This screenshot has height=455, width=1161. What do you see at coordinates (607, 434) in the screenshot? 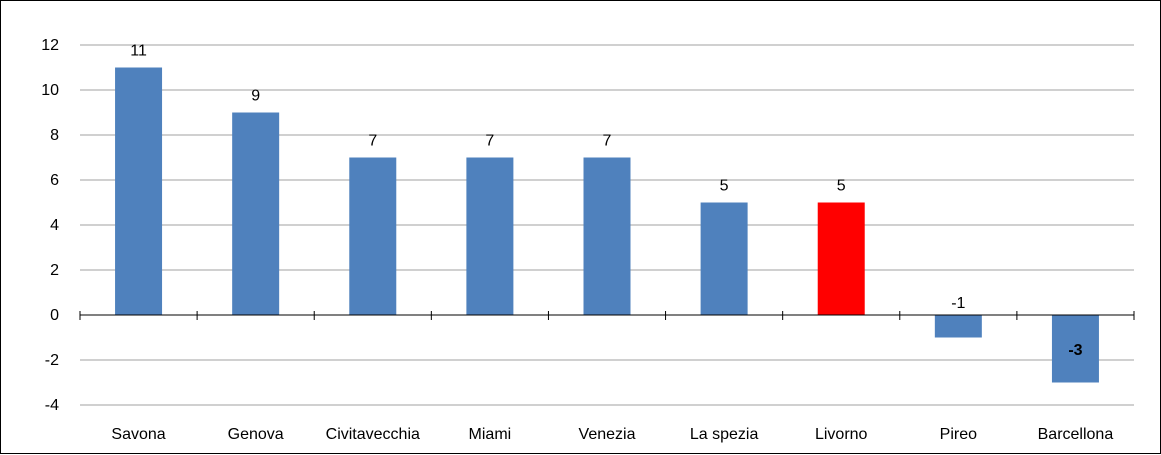
I see `x-tick-label: Venezia` at bounding box center [607, 434].